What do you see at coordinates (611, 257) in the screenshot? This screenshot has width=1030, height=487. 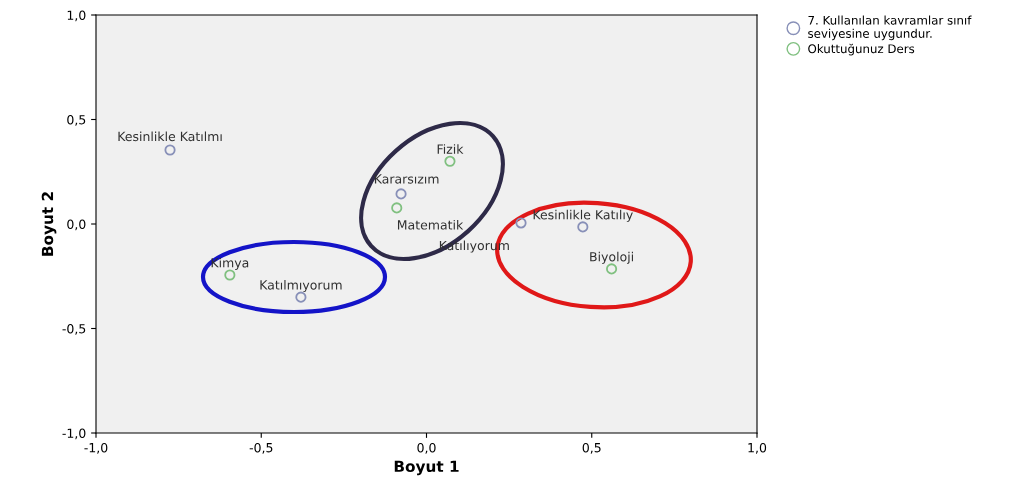 I see `annotation: Biyoloji` at bounding box center [611, 257].